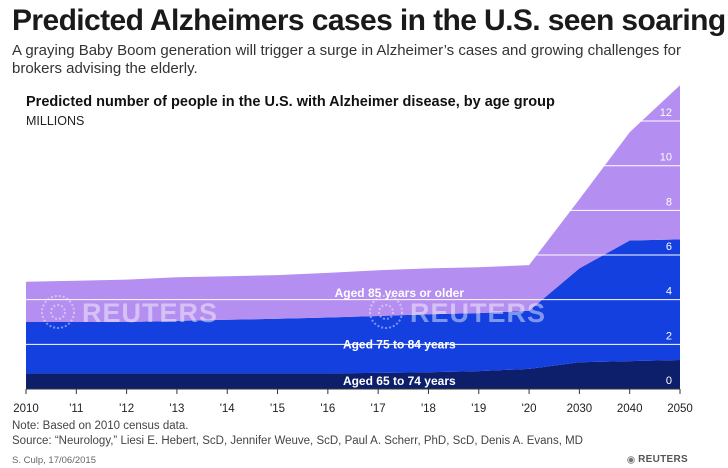 This screenshot has height=468, width=728. I want to click on y-tick-label: 4, so click(669, 292).